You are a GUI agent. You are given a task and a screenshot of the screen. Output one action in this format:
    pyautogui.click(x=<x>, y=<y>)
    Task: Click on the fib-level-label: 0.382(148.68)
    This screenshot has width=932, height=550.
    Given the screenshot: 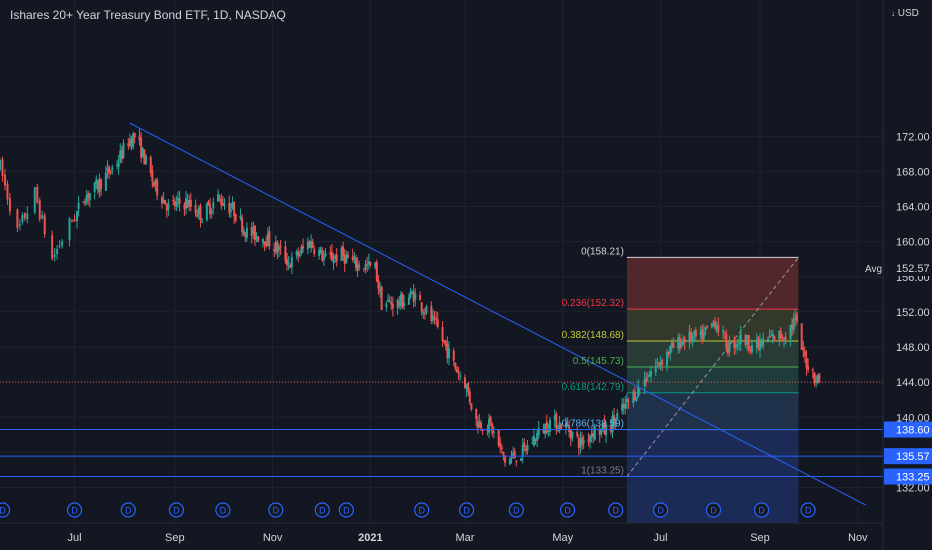 What is the action you would take?
    pyautogui.click(x=593, y=335)
    